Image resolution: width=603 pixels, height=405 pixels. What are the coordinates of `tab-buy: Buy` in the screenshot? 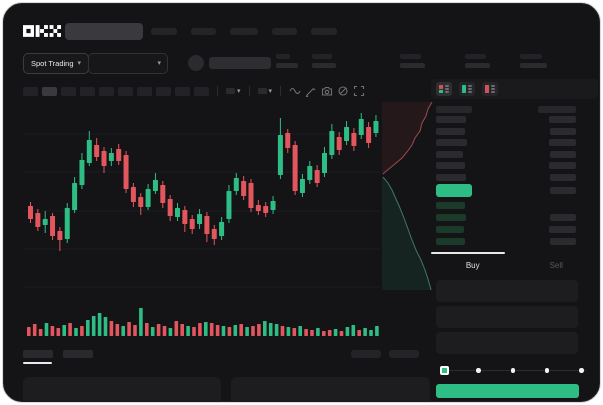 It's located at (472, 265).